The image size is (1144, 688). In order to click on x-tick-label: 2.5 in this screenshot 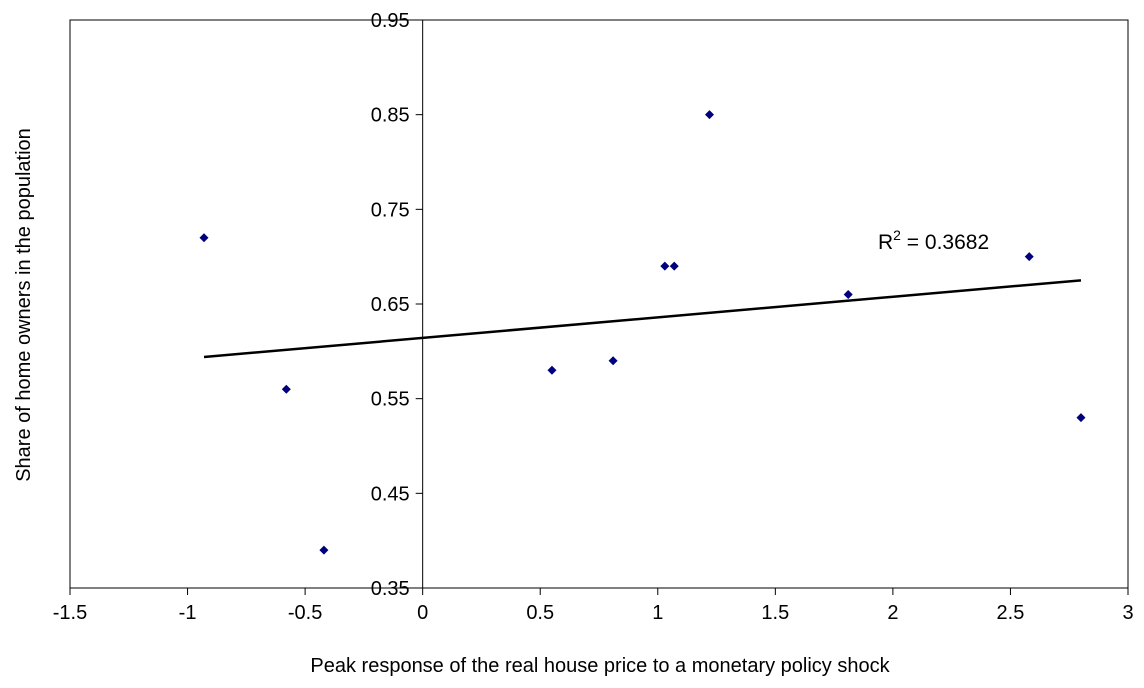, I will do `click(1011, 613)`.